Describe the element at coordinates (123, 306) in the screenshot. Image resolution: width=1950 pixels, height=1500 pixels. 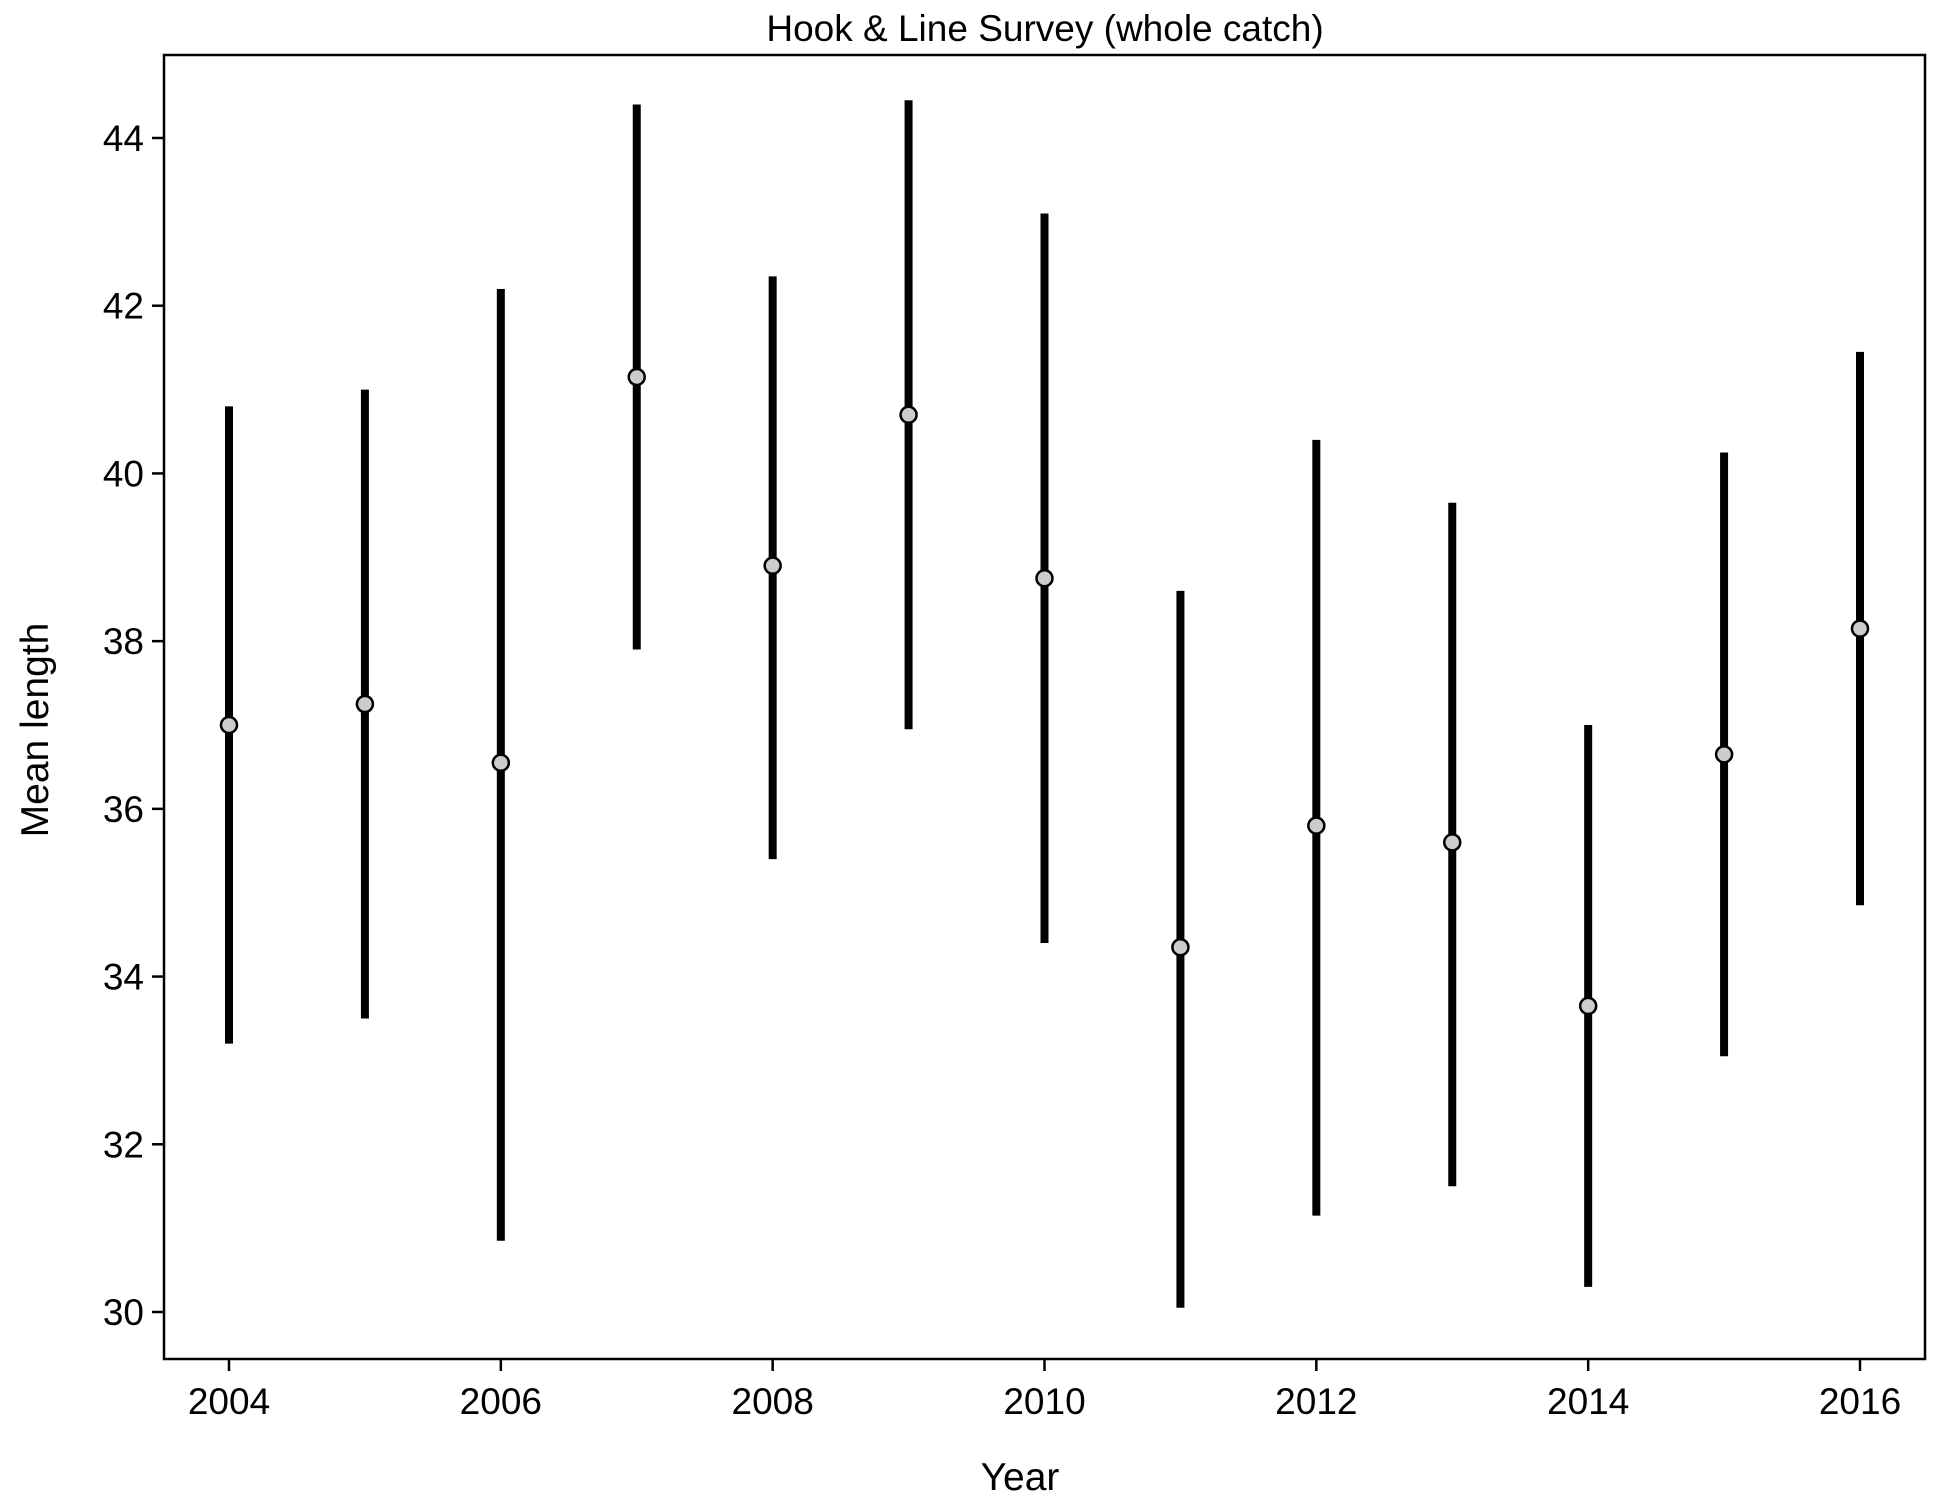
I see `y-tick-label-42: 42` at that location.